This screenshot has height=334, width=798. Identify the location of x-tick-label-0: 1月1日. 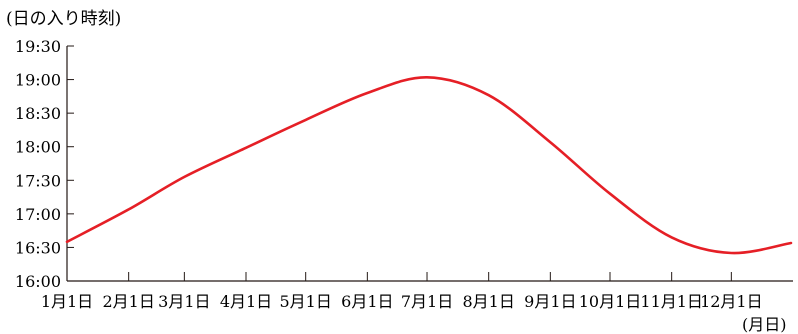
(67, 301).